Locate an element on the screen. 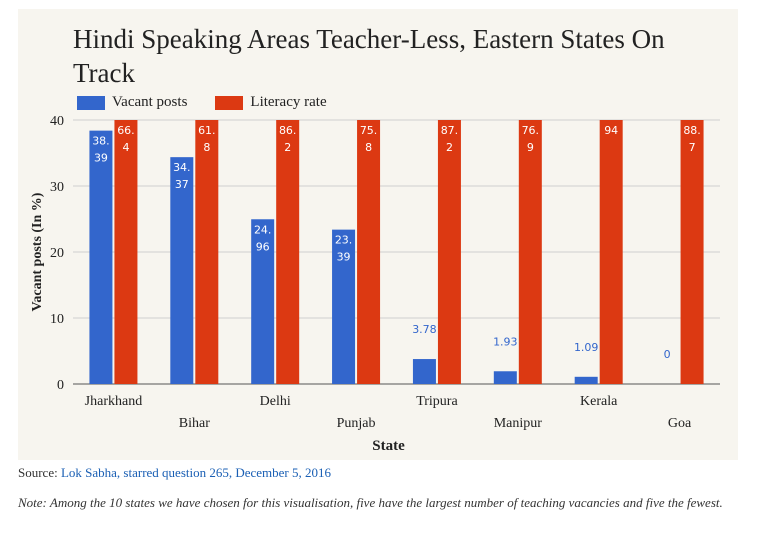 The width and height of the screenshot is (772, 545). y-tick-label: 10 is located at coordinates (57, 319).